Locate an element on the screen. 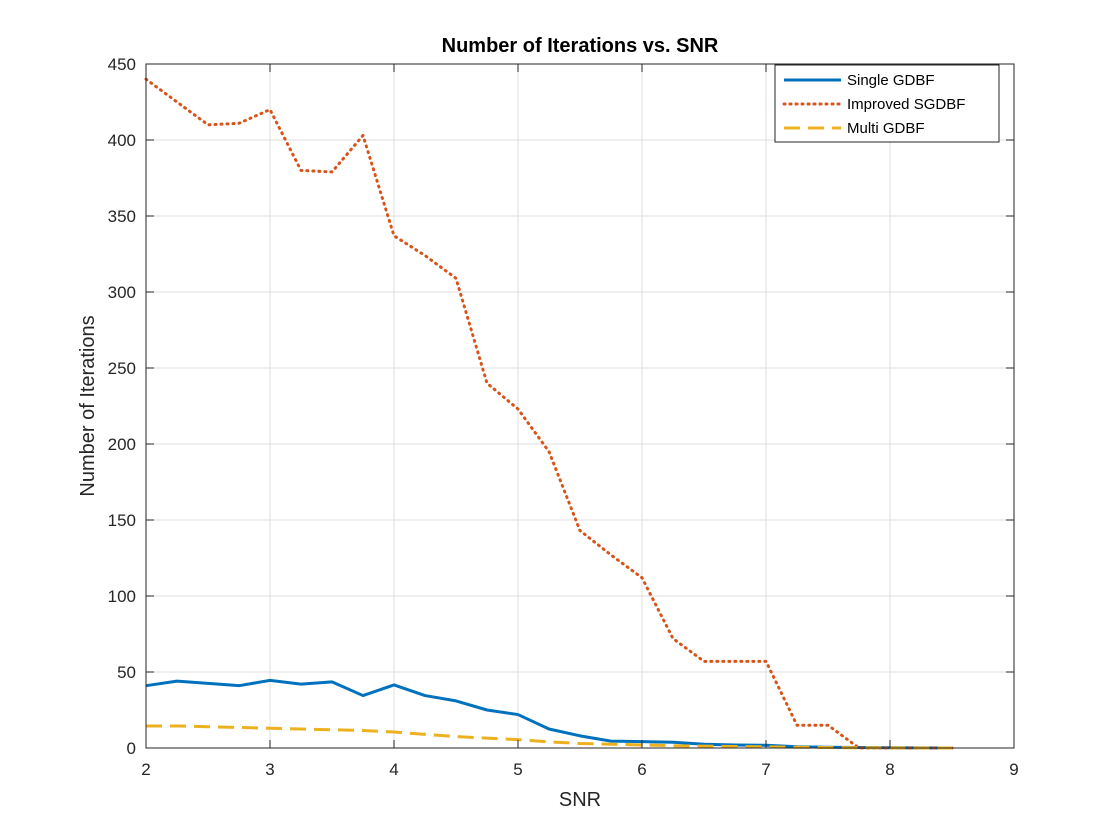 Image resolution: width=1120 pixels, height=840 pixels. y-tick-label: 200 is located at coordinates (122, 444).